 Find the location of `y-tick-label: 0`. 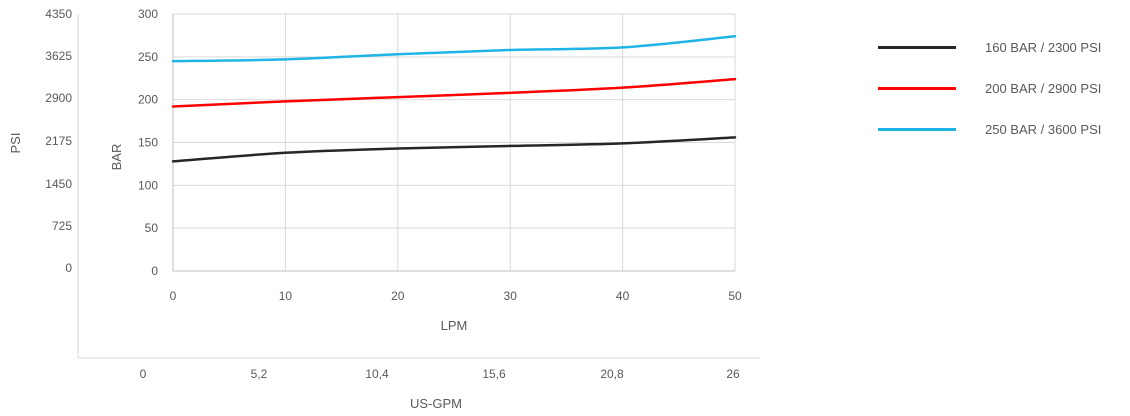

y-tick-label: 0 is located at coordinates (154, 271).